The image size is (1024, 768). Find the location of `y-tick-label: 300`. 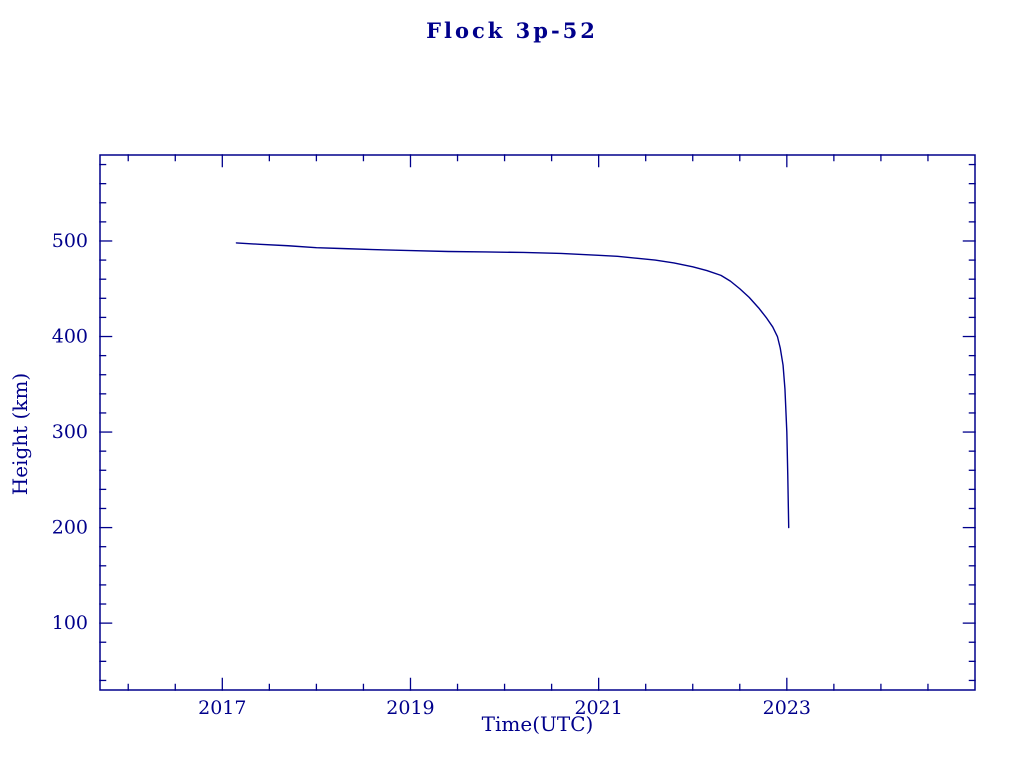

y-tick-label: 300 is located at coordinates (70, 432).